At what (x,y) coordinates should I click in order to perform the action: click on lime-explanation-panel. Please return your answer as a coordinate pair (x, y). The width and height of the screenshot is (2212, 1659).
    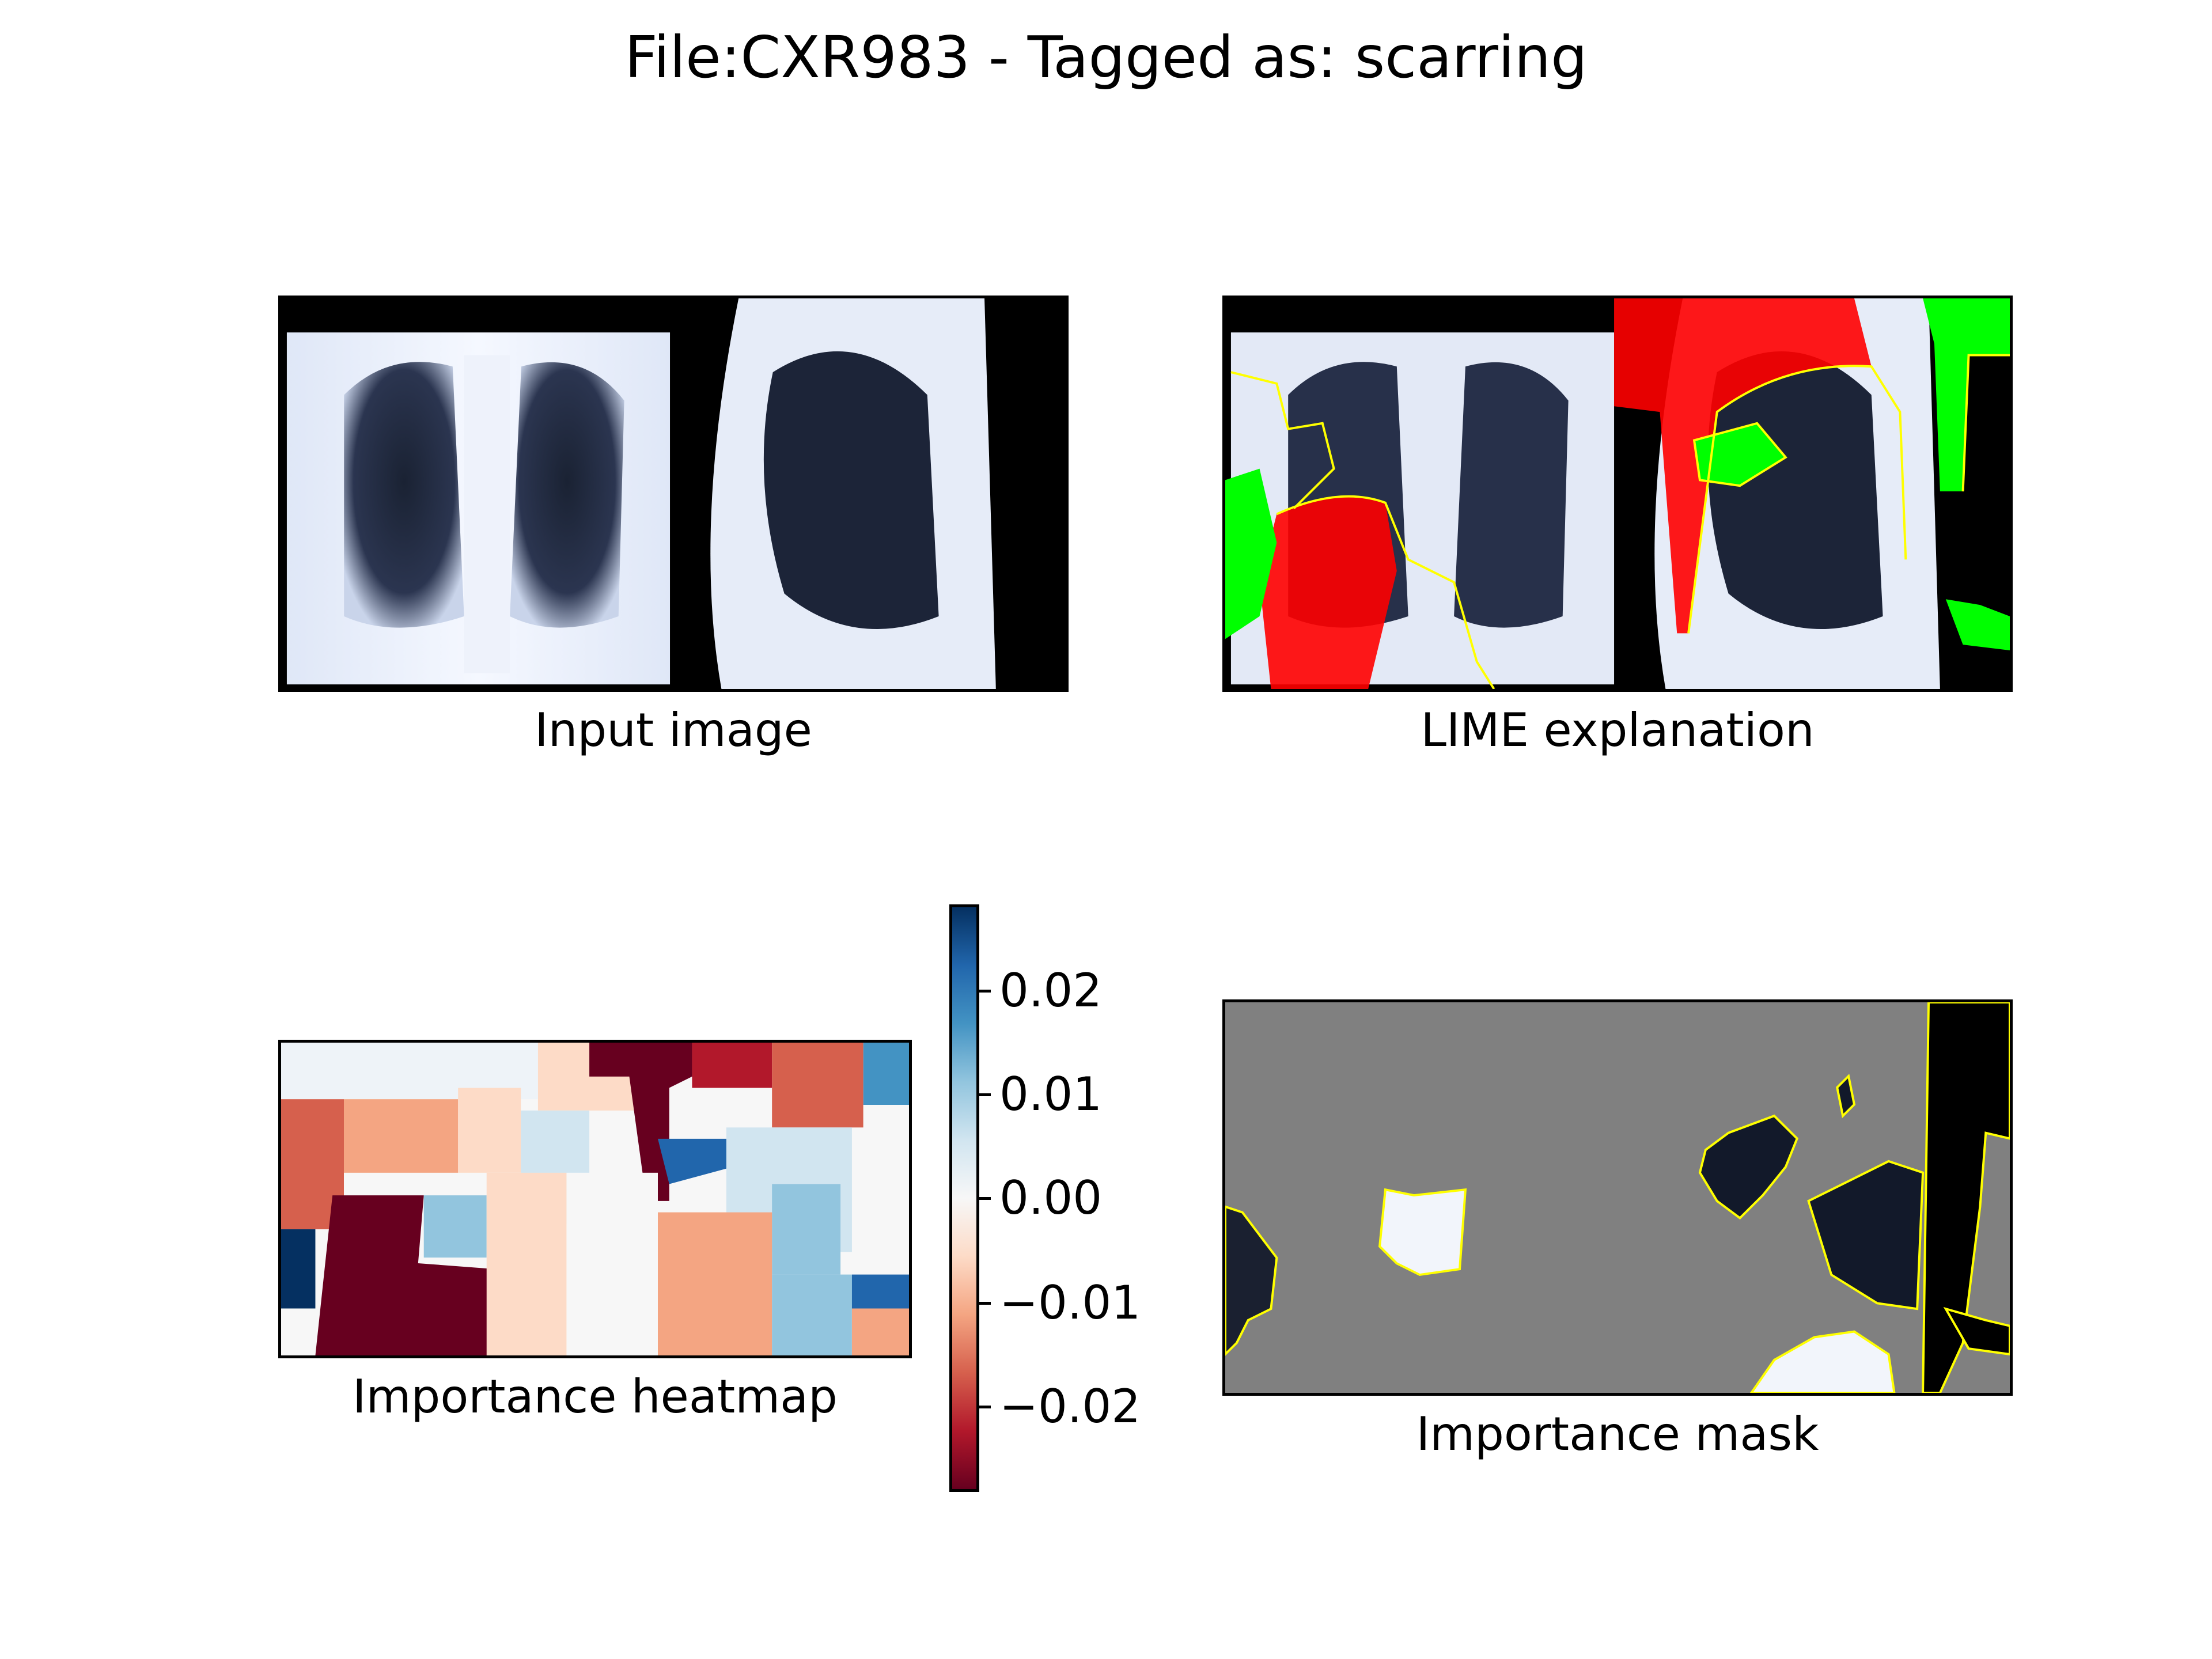
    Looking at the image, I should click on (1617, 494).